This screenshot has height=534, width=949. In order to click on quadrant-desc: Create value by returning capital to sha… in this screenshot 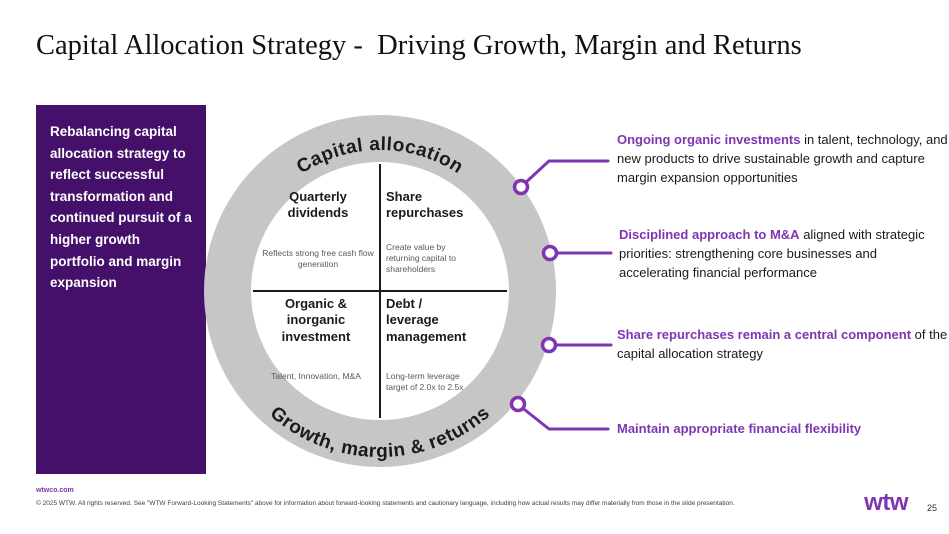, I will do `click(421, 257)`.